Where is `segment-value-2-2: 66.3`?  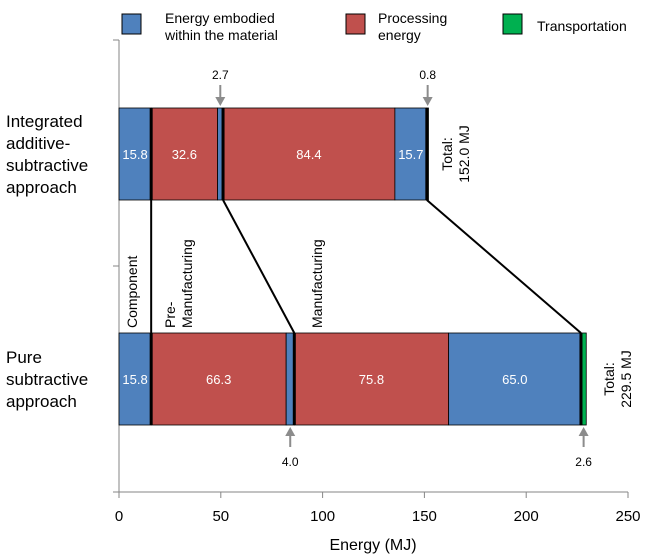
segment-value-2-2: 66.3 is located at coordinates (218, 379).